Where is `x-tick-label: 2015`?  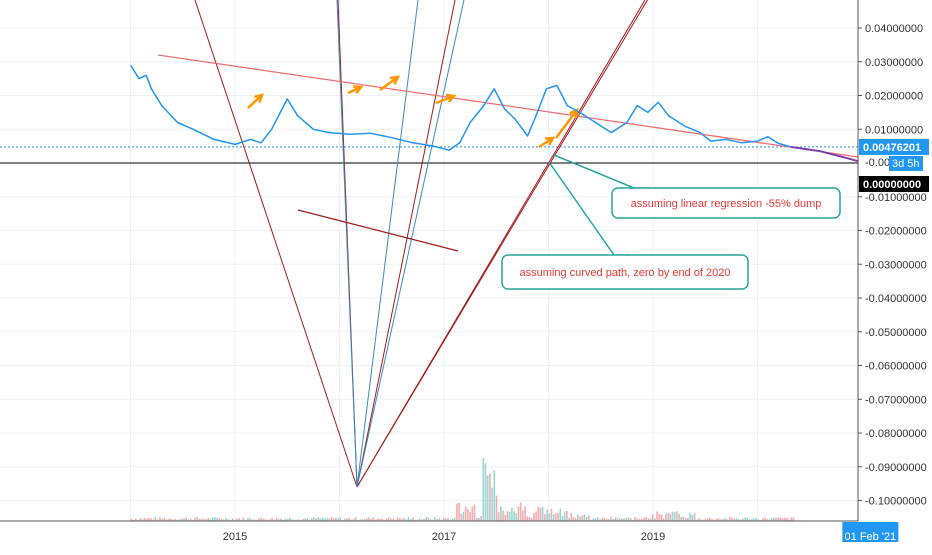
x-tick-label: 2015 is located at coordinates (235, 537).